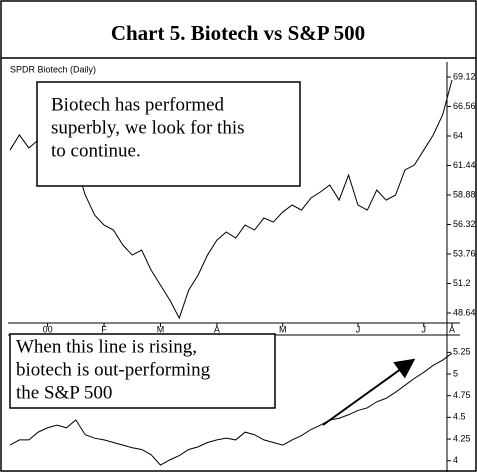 This screenshot has height=472, width=477. I want to click on y-tick-label: 4.75, so click(462, 395).